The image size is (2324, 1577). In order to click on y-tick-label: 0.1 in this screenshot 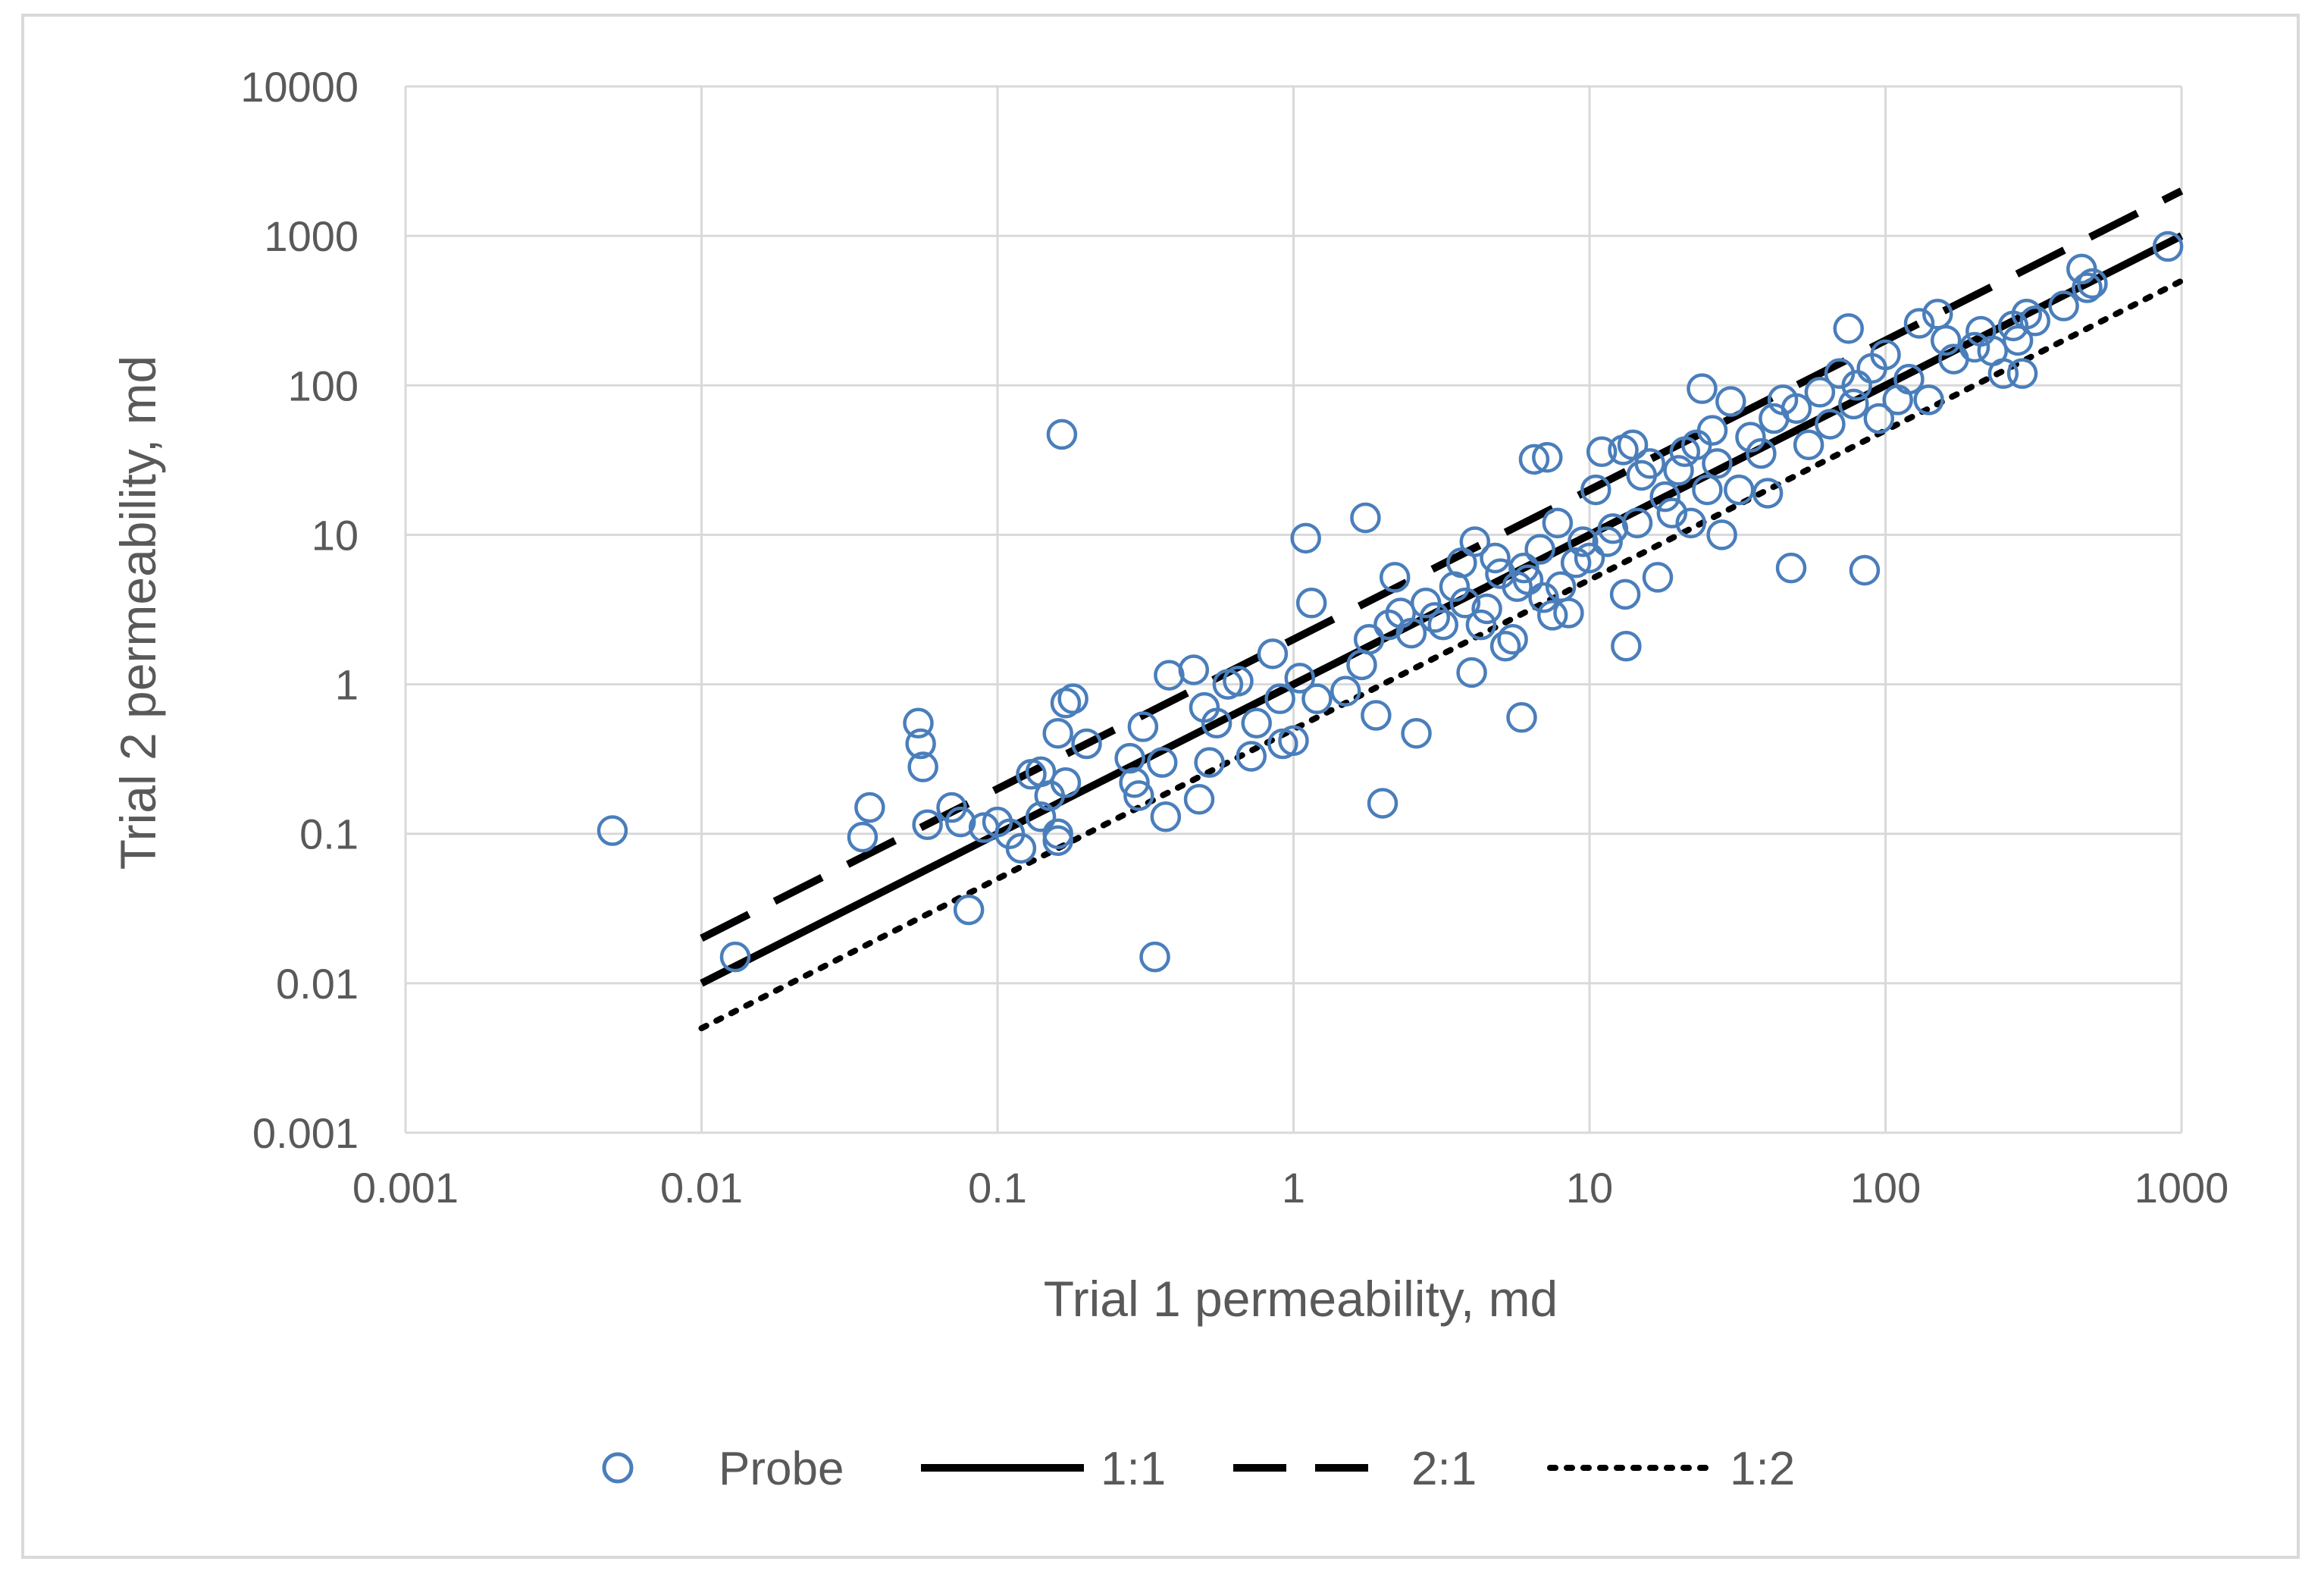, I will do `click(329, 834)`.